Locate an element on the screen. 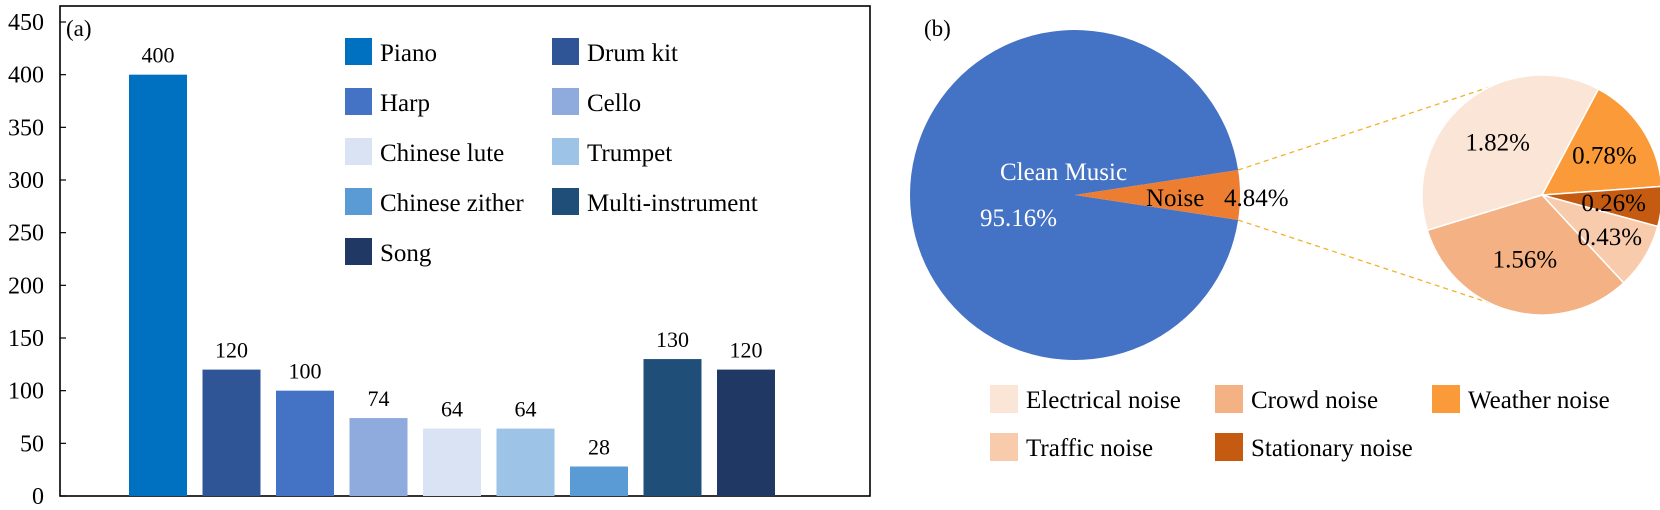 The image size is (1660, 510). y-tick-label-150: 150 is located at coordinates (26, 339).